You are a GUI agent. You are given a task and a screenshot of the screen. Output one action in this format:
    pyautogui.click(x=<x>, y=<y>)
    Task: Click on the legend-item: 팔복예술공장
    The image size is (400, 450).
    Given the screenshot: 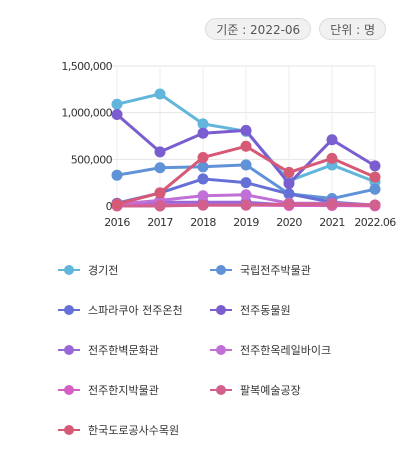 What is the action you would take?
    pyautogui.click(x=286, y=390)
    